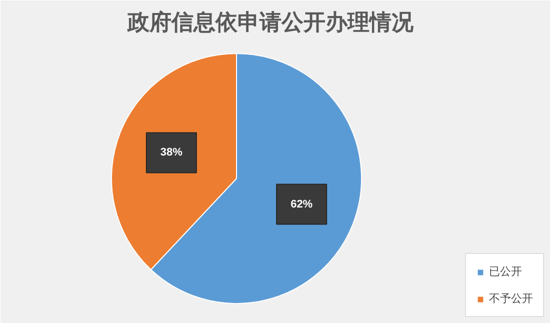 This screenshot has width=550, height=323. I want to click on data-label: 62%, so click(301, 204).